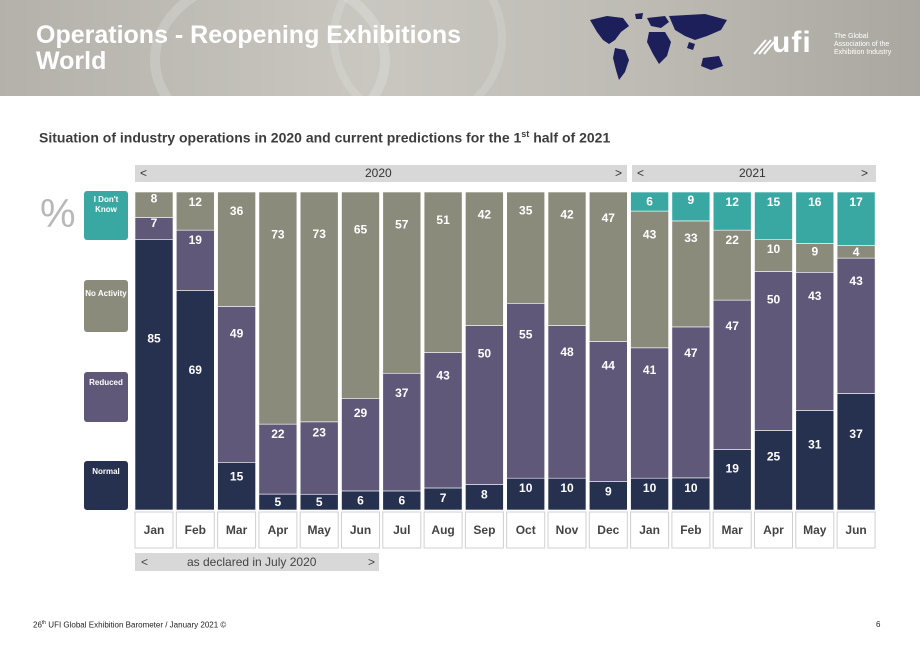 Image resolution: width=920 pixels, height=651 pixels. Describe the element at coordinates (361, 413) in the screenshot. I see `bar-value-label: 29` at that location.